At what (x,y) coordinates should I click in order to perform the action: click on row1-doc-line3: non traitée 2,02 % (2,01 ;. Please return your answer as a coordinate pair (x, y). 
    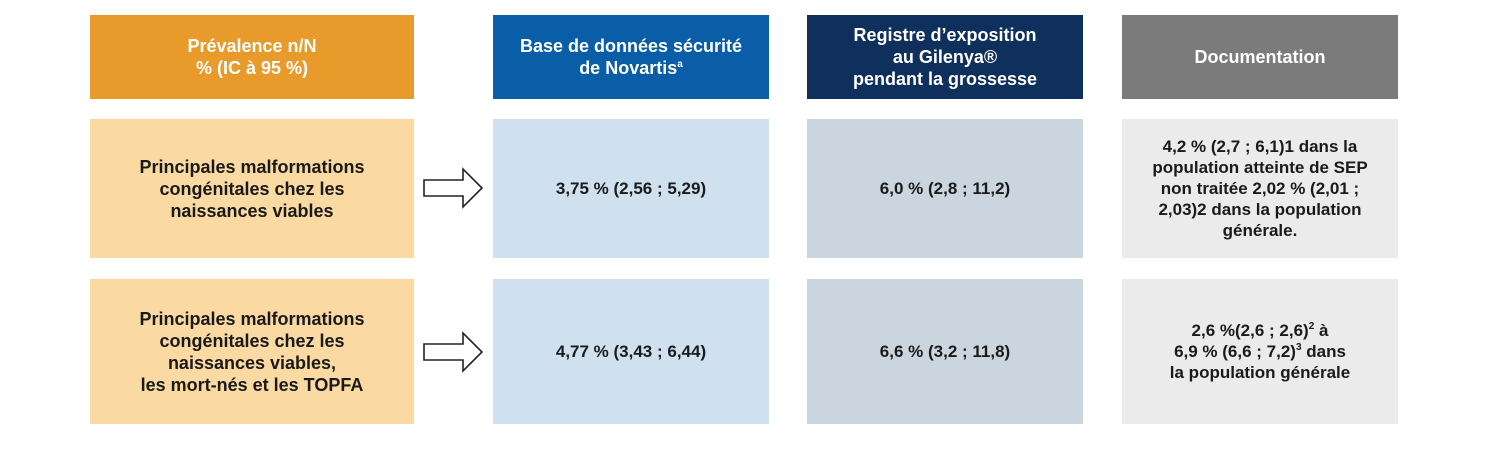
    Looking at the image, I should click on (1260, 188).